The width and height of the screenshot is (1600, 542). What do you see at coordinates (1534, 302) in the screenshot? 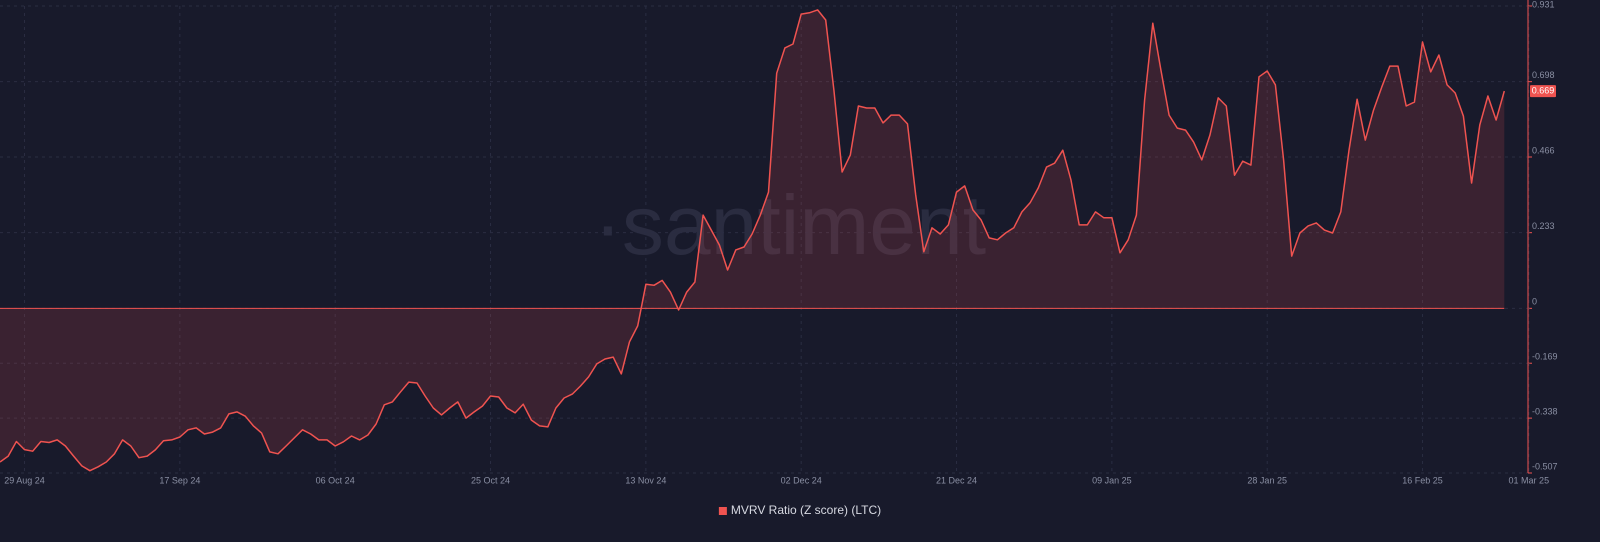
I see `y-tick-label: 0` at bounding box center [1534, 302].